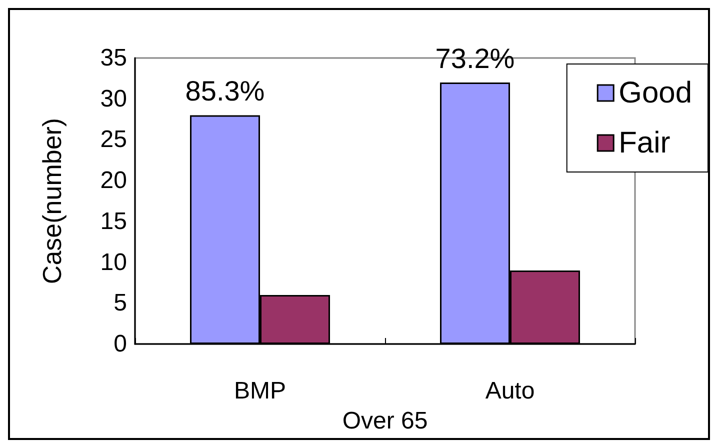 The height and width of the screenshot is (448, 718). What do you see at coordinates (113, 180) in the screenshot?
I see `y-tick-label: 20` at bounding box center [113, 180].